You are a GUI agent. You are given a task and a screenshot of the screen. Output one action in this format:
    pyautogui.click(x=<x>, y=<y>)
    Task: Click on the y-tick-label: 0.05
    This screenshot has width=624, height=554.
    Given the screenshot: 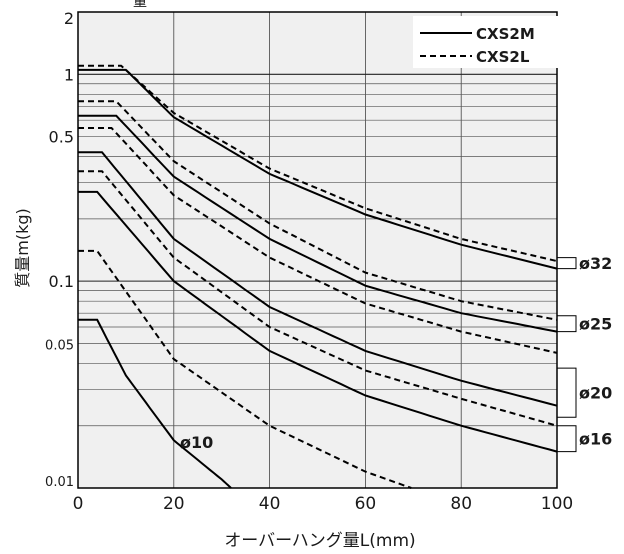 What is the action you would take?
    pyautogui.click(x=59, y=345)
    